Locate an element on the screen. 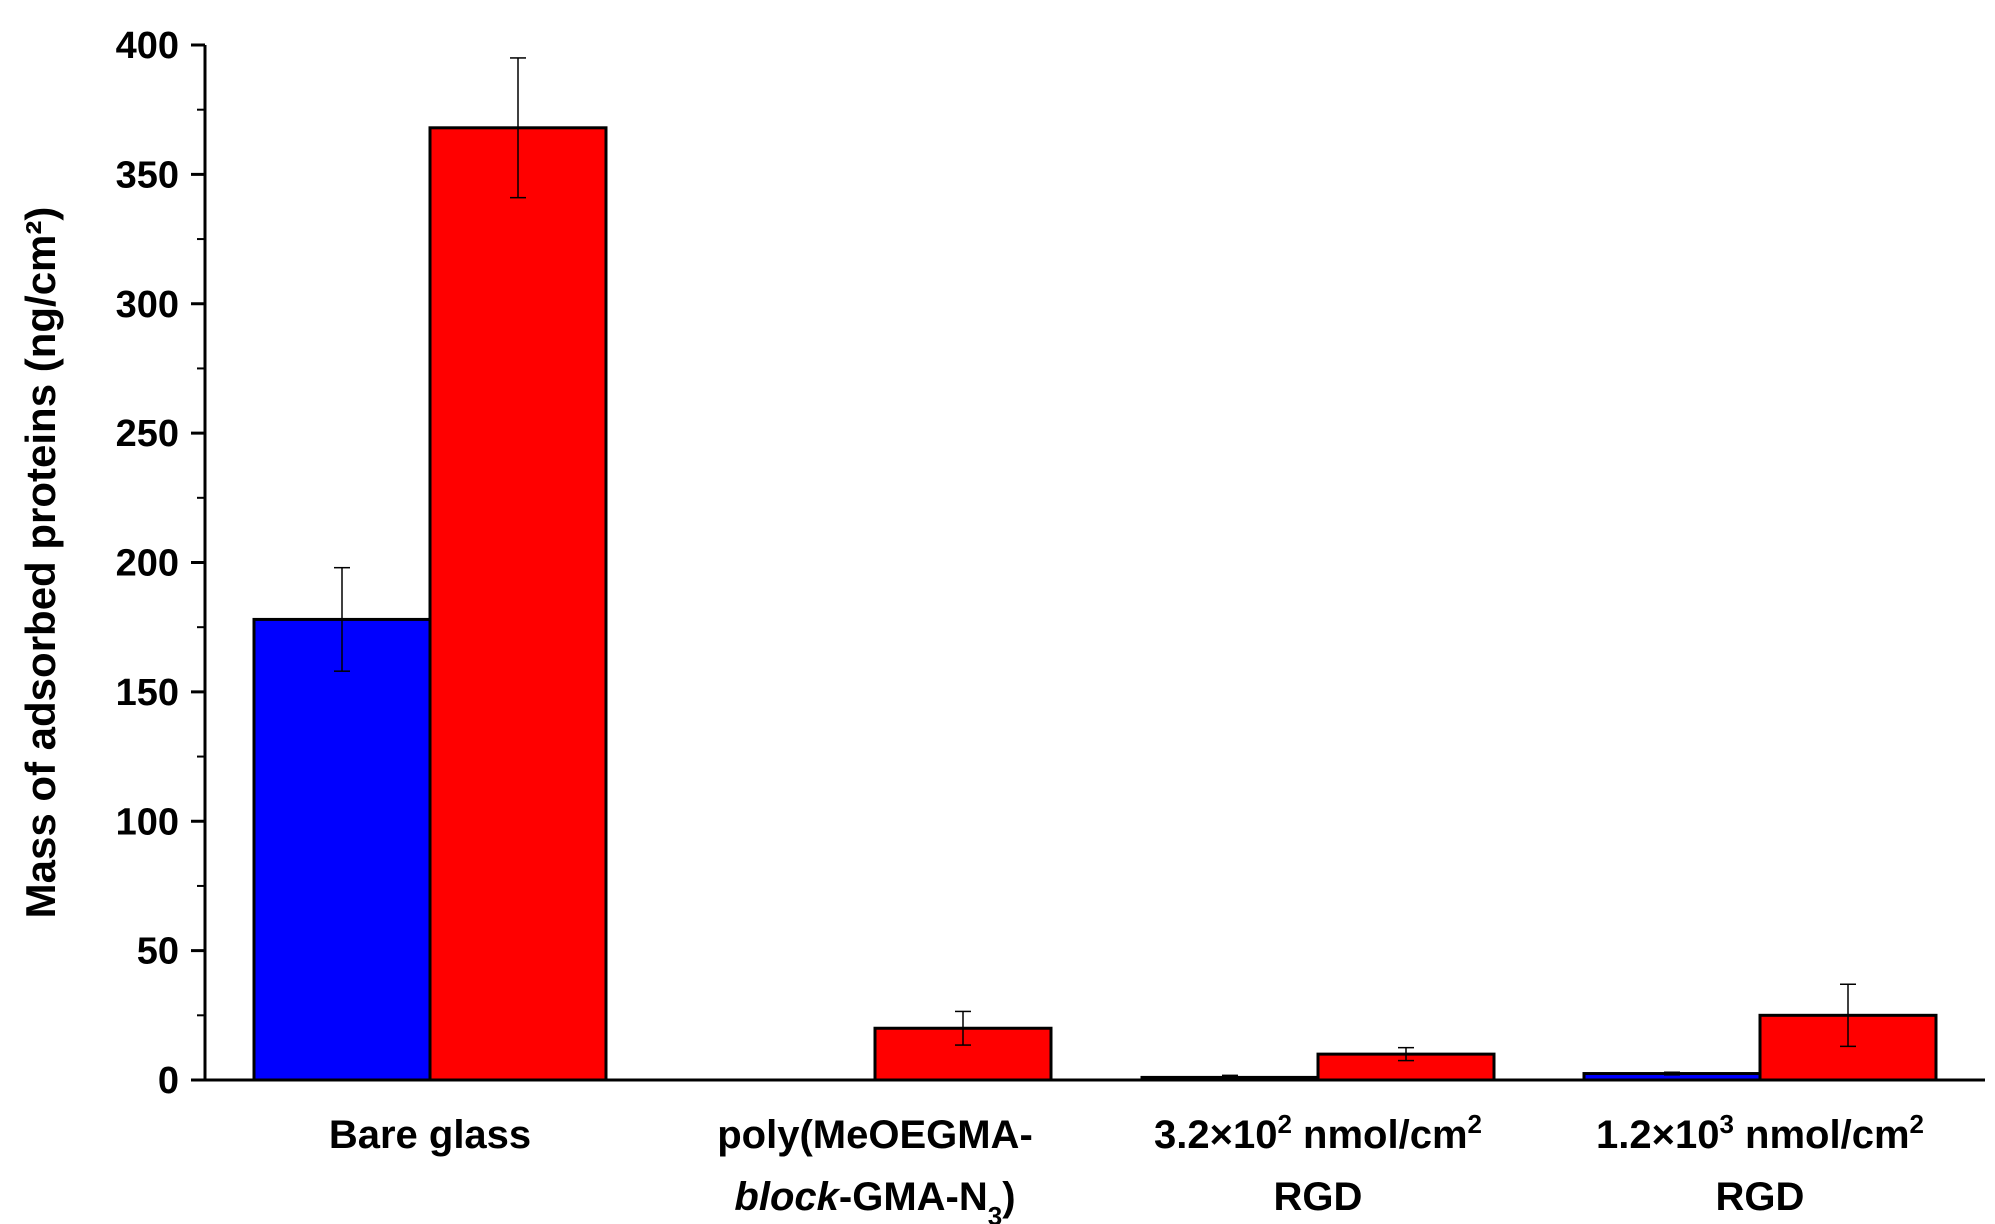  x-category-label: poly(MeOEGMA- is located at coordinates (875, 1135).